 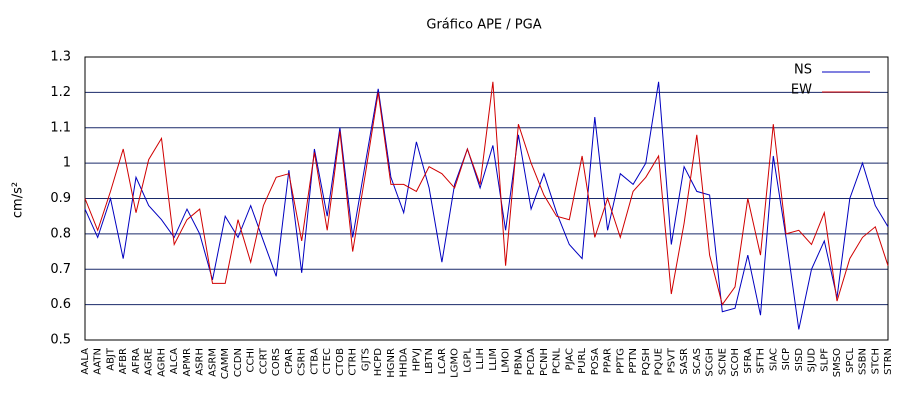 What do you see at coordinates (161, 362) in the screenshot?
I see `x-tick-label: AGRH` at bounding box center [161, 362].